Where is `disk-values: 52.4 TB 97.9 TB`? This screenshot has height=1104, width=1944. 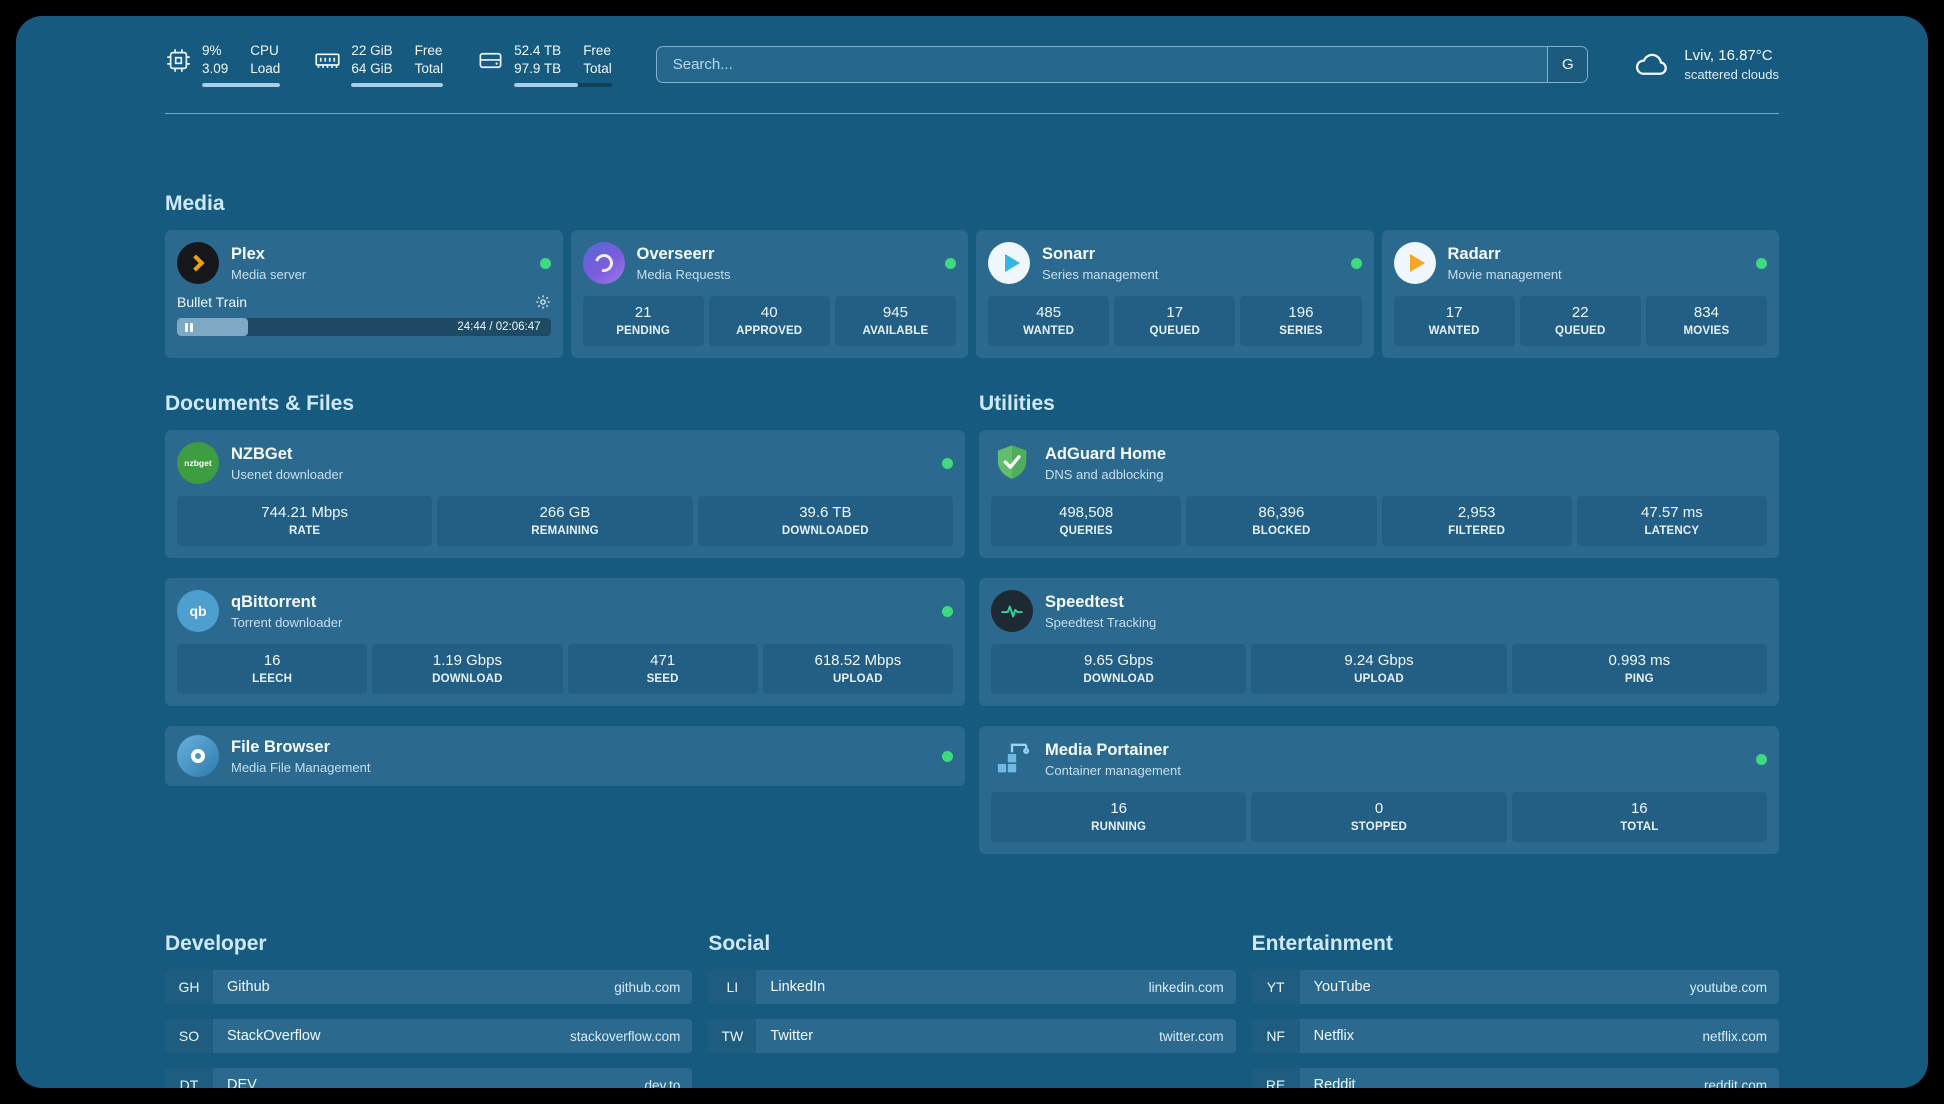 disk-values: 52.4 TB 97.9 TB is located at coordinates (537, 60).